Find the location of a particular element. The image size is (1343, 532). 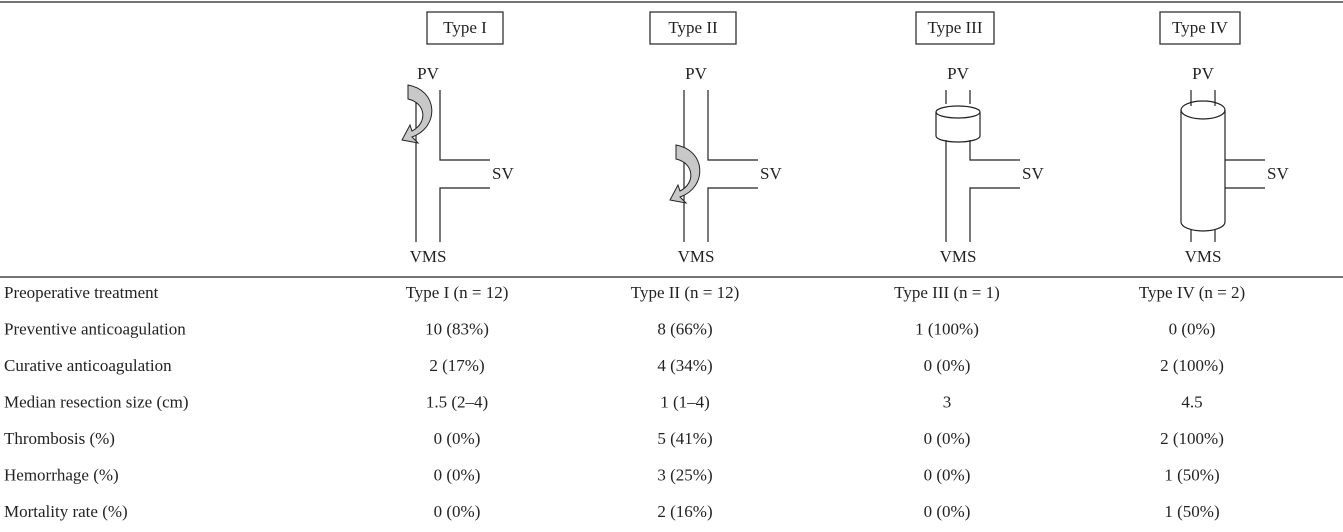

cell: Type III (n = 1) is located at coordinates (947, 292).